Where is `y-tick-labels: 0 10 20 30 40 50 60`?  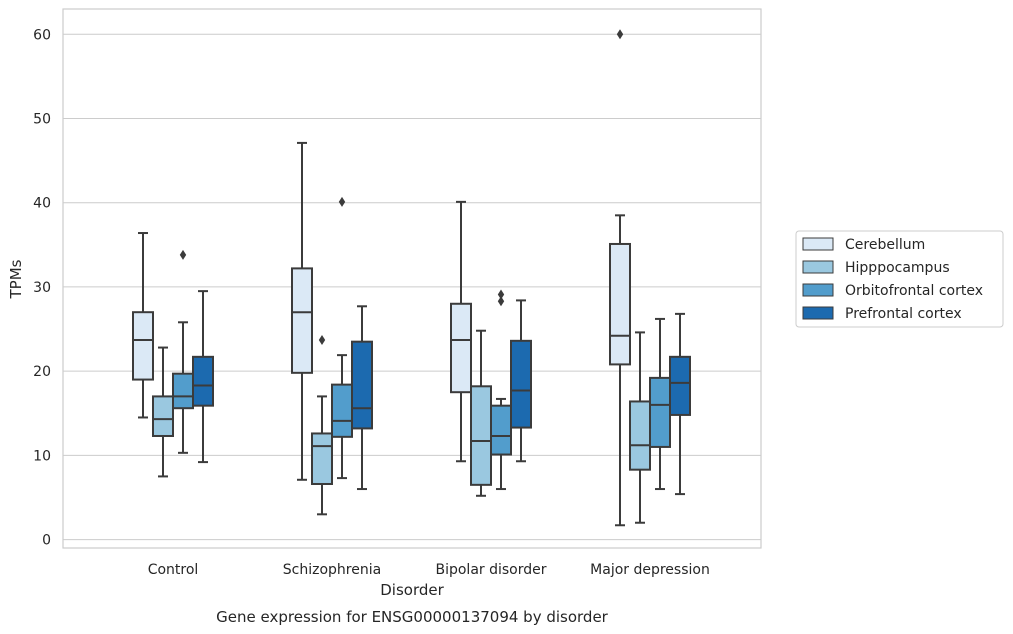 y-tick-labels: 0 10 20 30 40 50 60 is located at coordinates (42, 287).